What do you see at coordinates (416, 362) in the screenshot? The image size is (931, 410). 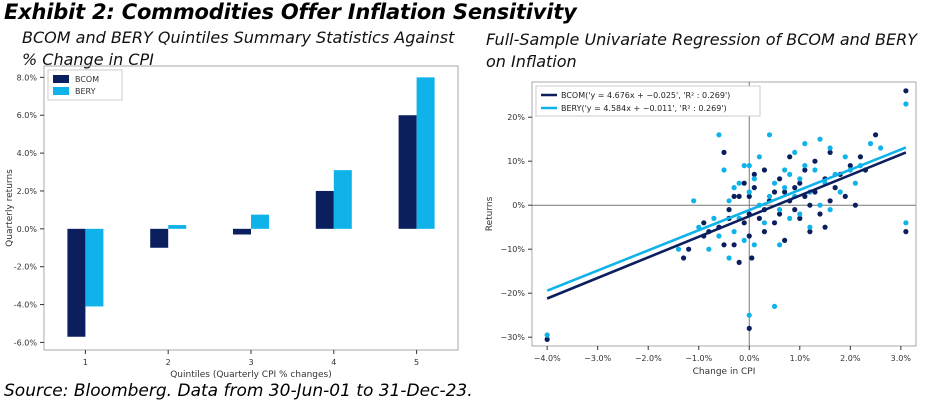 I see `x-tick-label: 5` at bounding box center [416, 362].